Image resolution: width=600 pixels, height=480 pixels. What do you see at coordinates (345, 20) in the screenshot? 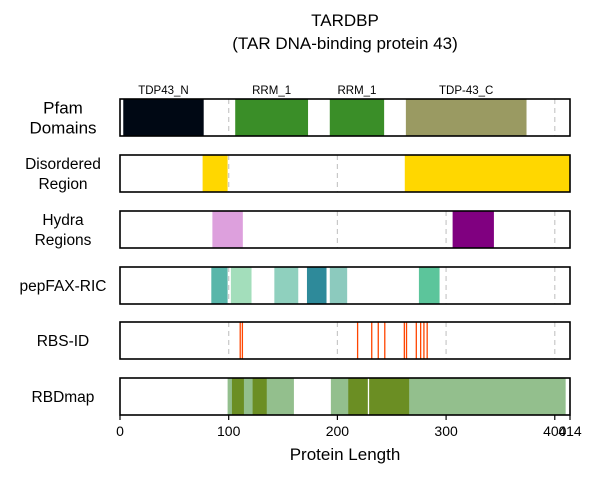
I see `chart-title: TARDBP` at bounding box center [345, 20].